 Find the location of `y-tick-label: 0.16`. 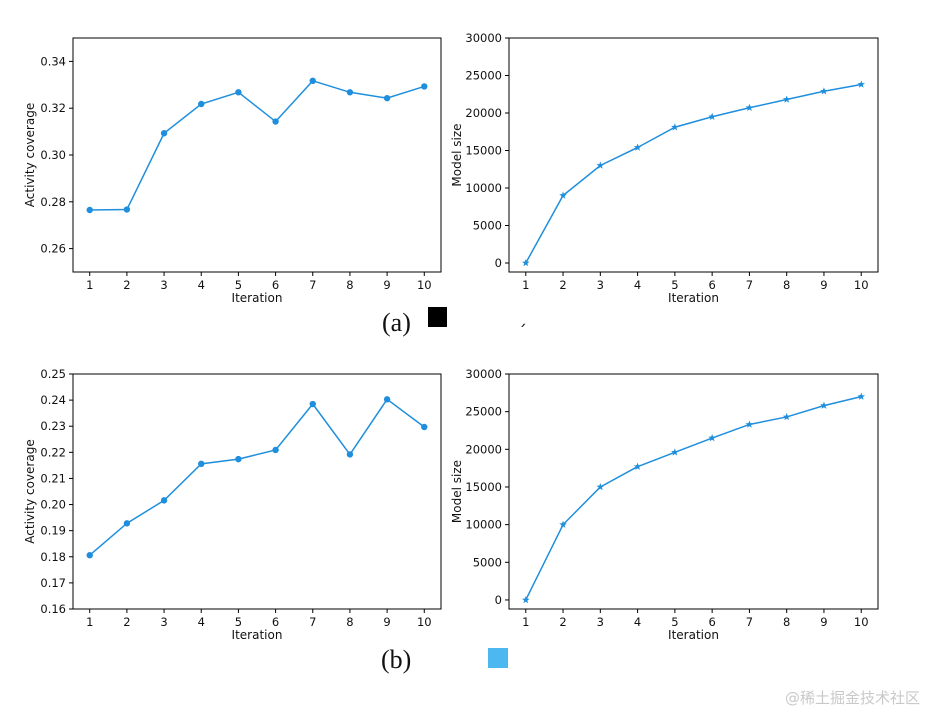

y-tick-label: 0.16 is located at coordinates (53, 609).